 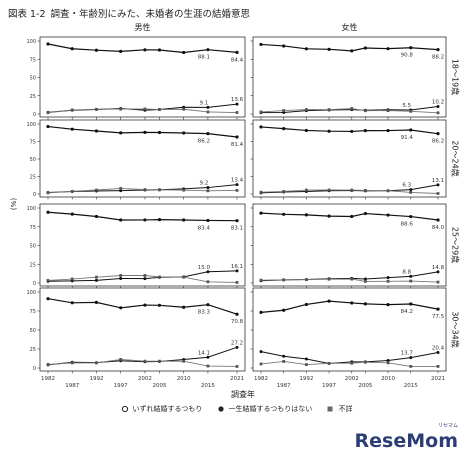 What do you see at coordinates (438, 379) in the screenshot?
I see `x-tick-label-top-1-4: 2021` at bounding box center [438, 379].